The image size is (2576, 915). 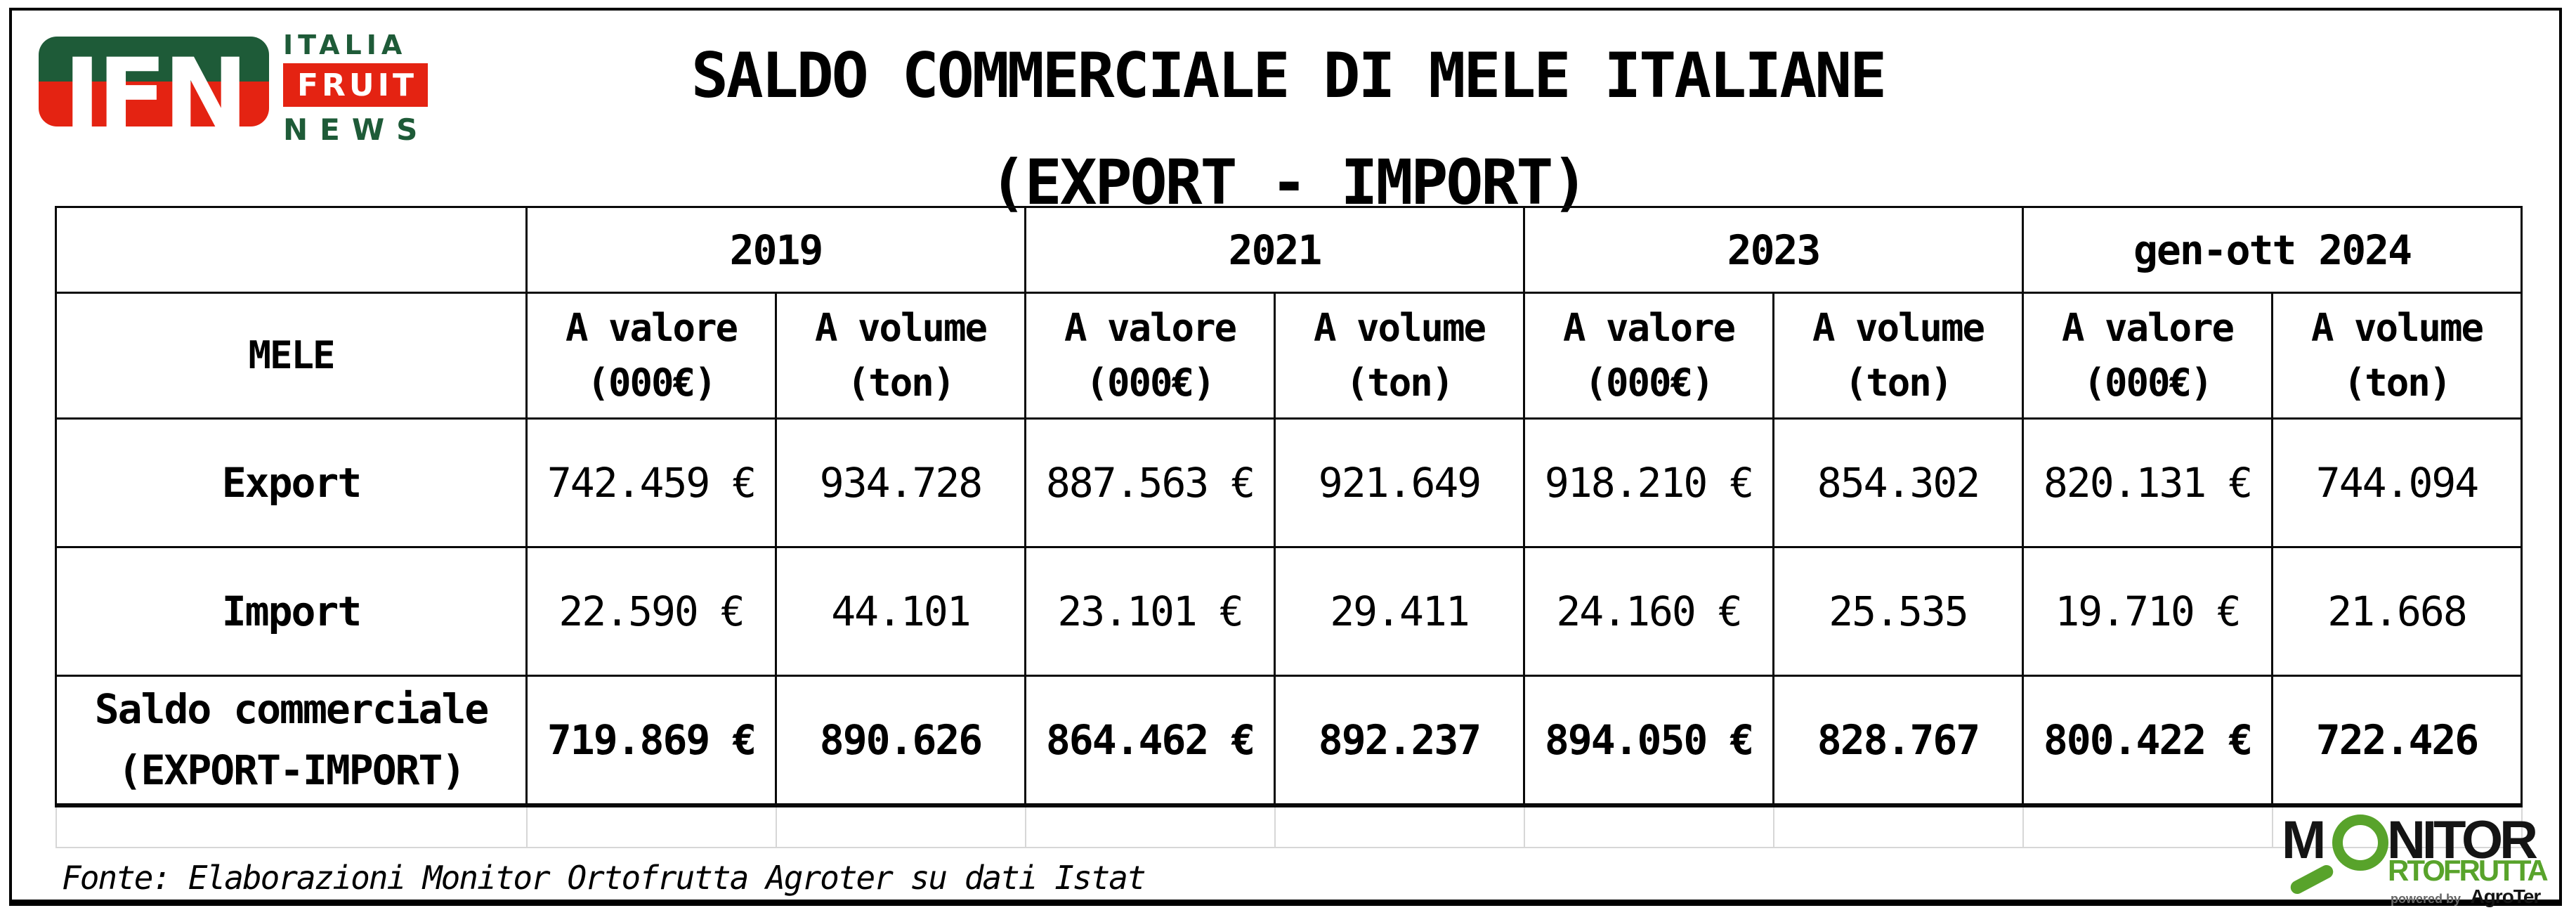 What do you see at coordinates (1399, 741) in the screenshot?
I see `value-cell: 892.237` at bounding box center [1399, 741].